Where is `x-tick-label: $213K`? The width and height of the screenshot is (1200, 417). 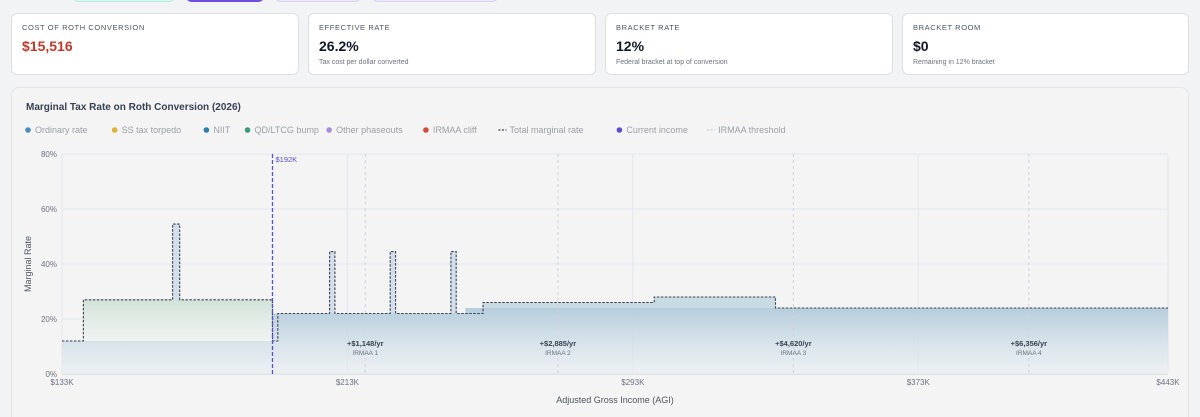
x-tick-label: $213K is located at coordinates (348, 382).